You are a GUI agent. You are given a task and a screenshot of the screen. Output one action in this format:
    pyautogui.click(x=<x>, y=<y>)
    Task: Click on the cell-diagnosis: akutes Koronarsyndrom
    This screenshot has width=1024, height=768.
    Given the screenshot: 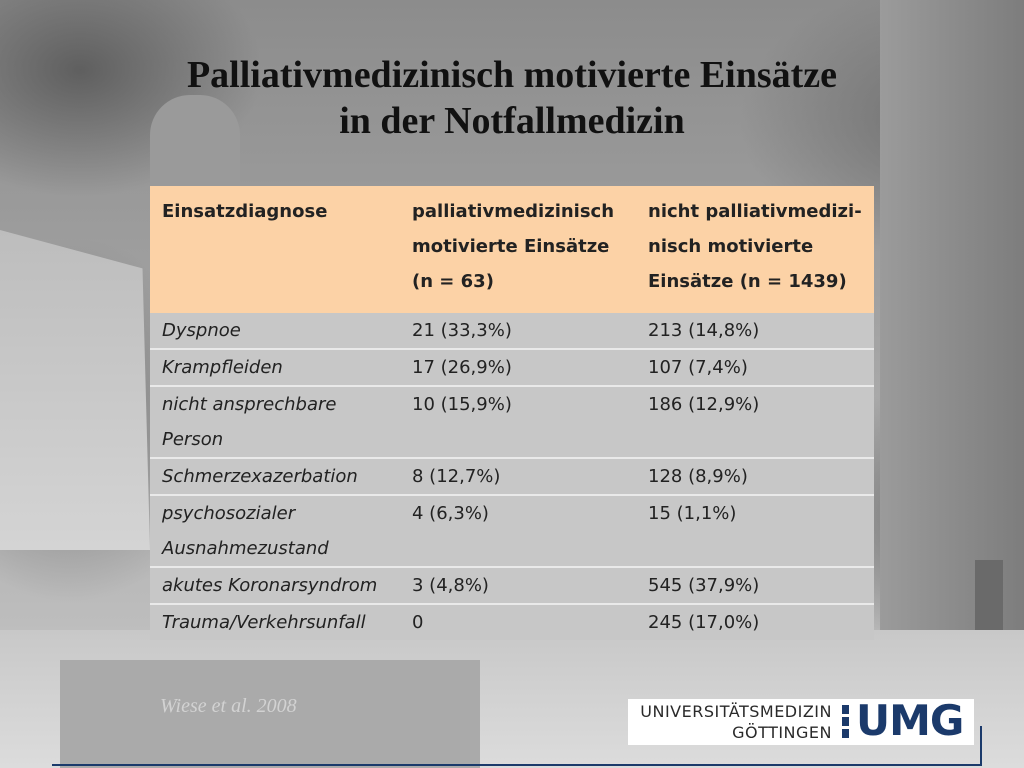 What is the action you would take?
    pyautogui.click(x=275, y=586)
    